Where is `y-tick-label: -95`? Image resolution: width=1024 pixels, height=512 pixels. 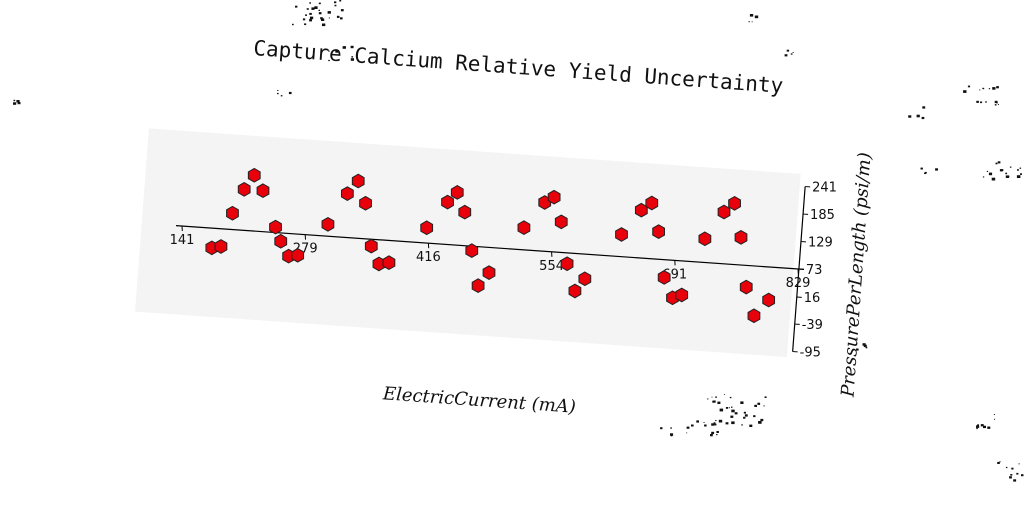 y-tick-label: -95 is located at coordinates (810, 353).